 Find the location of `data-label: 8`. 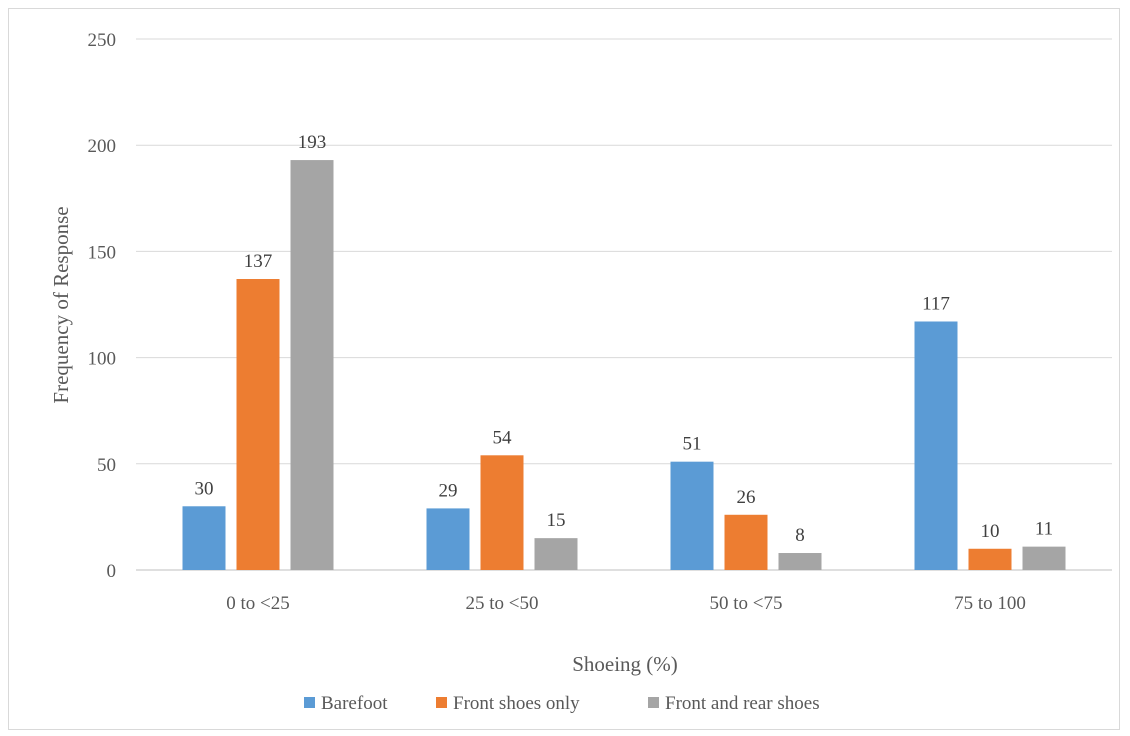

data-label: 8 is located at coordinates (800, 535).